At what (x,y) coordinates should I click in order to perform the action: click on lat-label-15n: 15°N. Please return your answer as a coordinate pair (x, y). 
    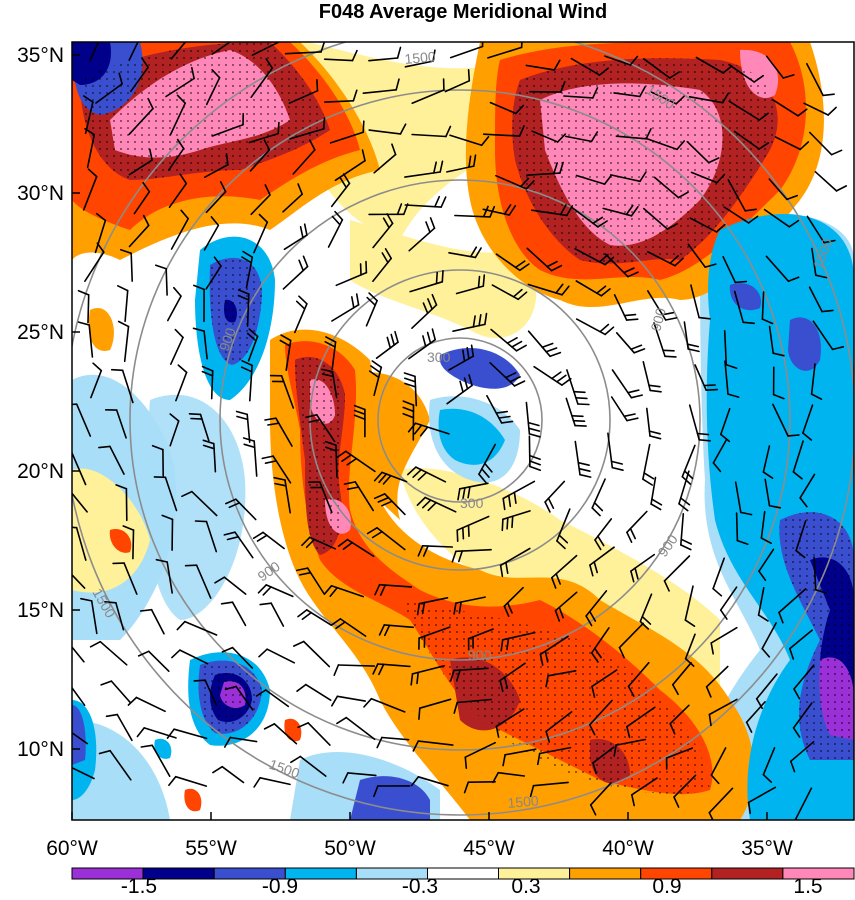
    Looking at the image, I should click on (40, 610).